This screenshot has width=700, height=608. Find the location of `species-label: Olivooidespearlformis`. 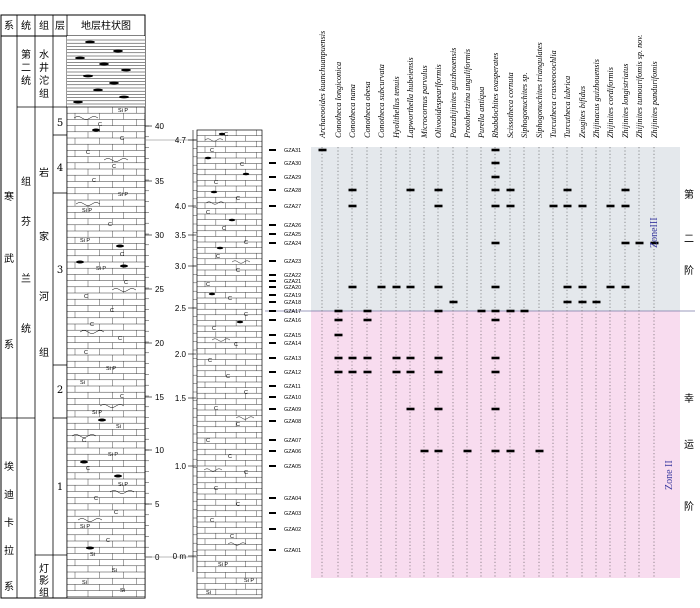

species-label: Olivooidespearlformis is located at coordinates (438, 101).